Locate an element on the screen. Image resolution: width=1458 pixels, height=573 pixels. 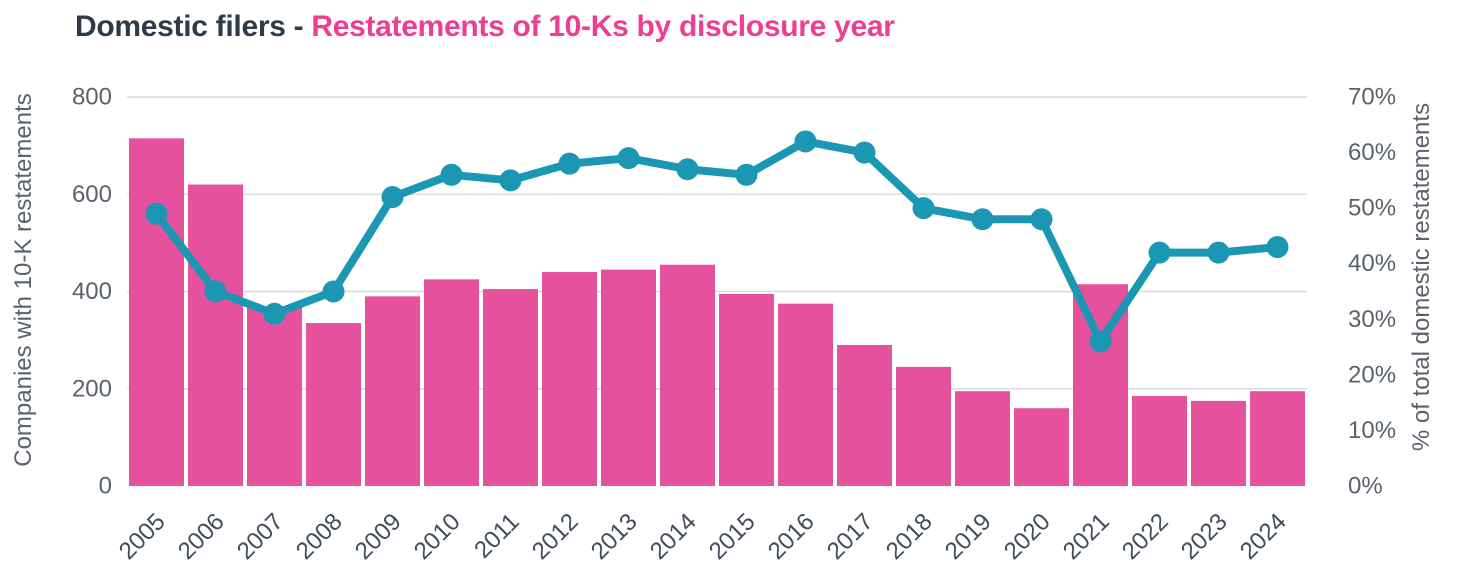
bar-2016 is located at coordinates (805, 394).